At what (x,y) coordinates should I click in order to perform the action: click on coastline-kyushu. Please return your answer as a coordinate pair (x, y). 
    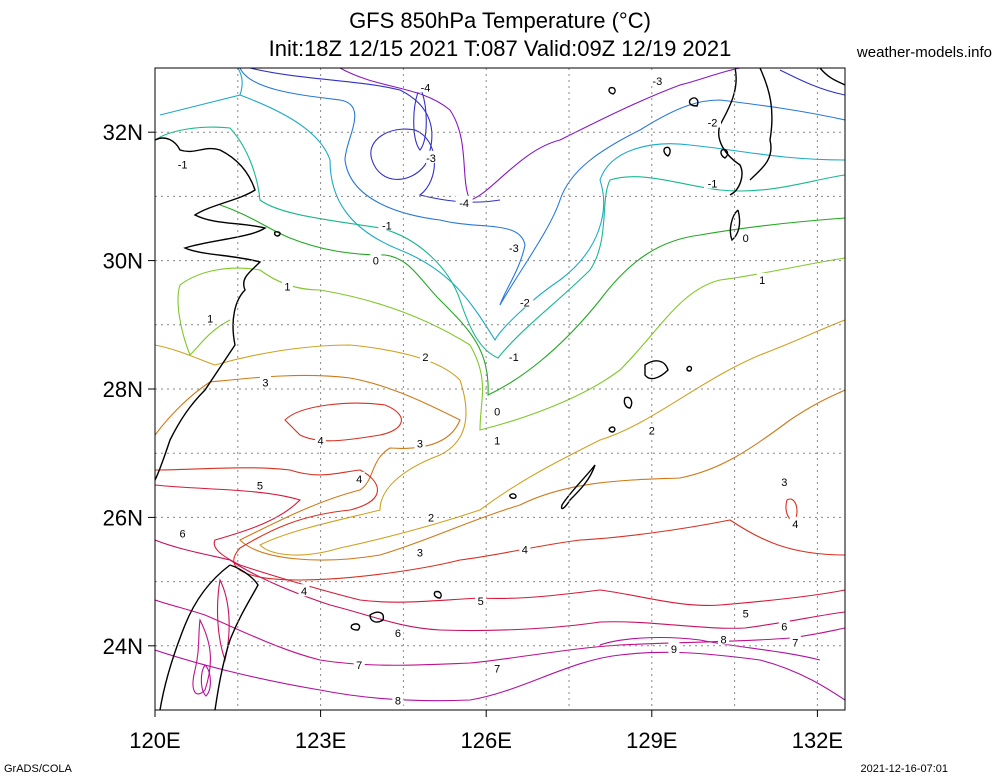
    Looking at the image, I should click on (781, 132).